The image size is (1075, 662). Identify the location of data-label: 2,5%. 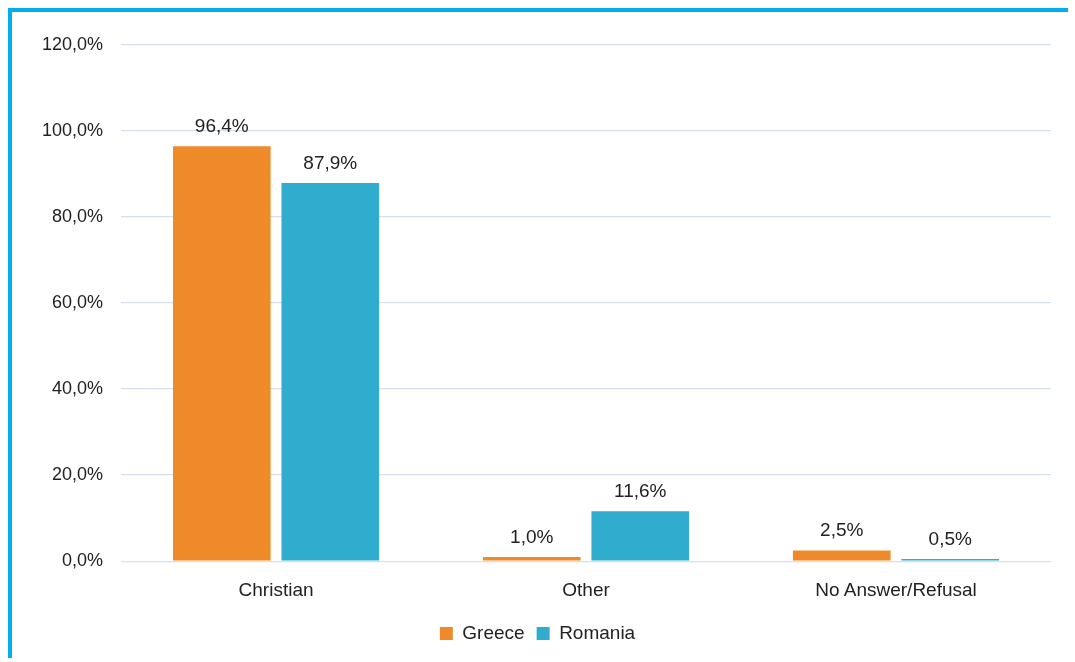
(842, 530).